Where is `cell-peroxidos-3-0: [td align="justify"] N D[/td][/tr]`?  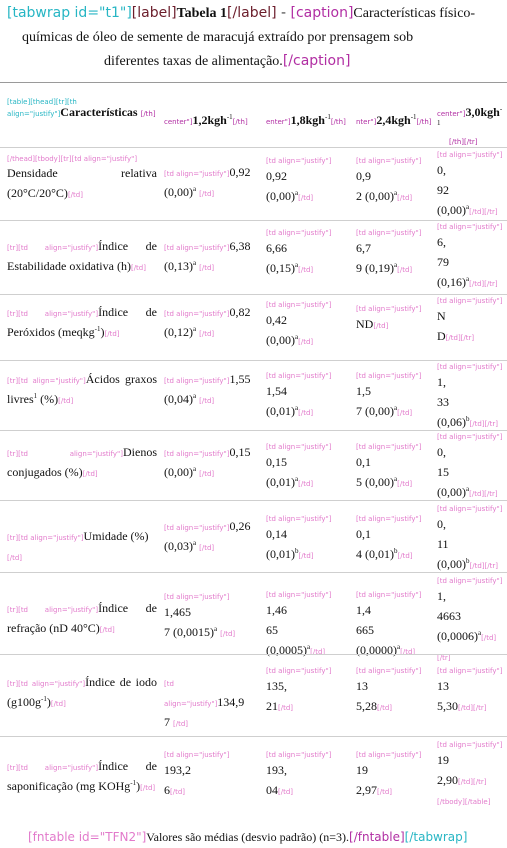 cell-peroxidos-3-0: [td align="justify"] N D[/td][/tr] is located at coordinates (470, 320).